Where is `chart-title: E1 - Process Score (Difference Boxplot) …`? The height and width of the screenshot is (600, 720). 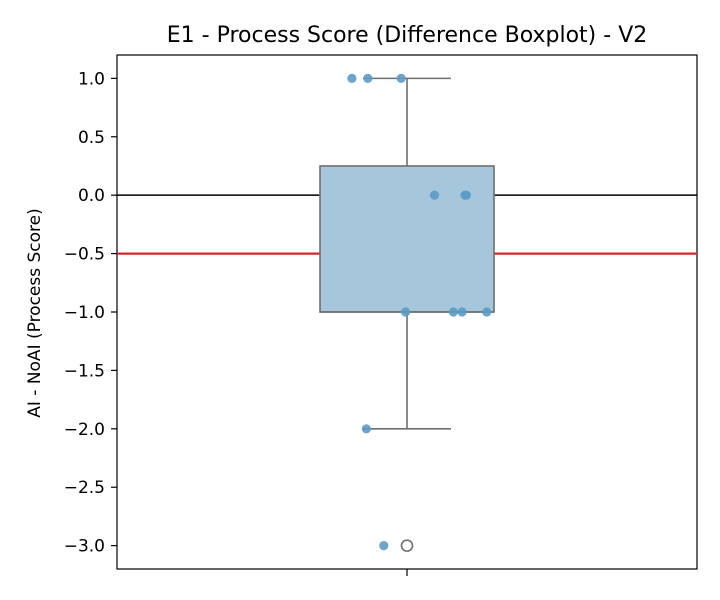 chart-title: E1 - Process Score (Difference Boxplot) … is located at coordinates (407, 35).